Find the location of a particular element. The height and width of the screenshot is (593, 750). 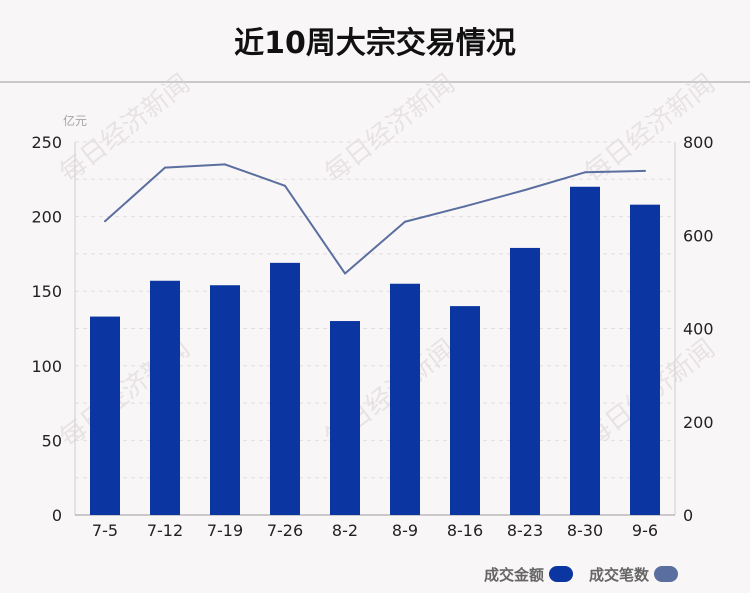

x-tick-label: 8-16 is located at coordinates (465, 530).